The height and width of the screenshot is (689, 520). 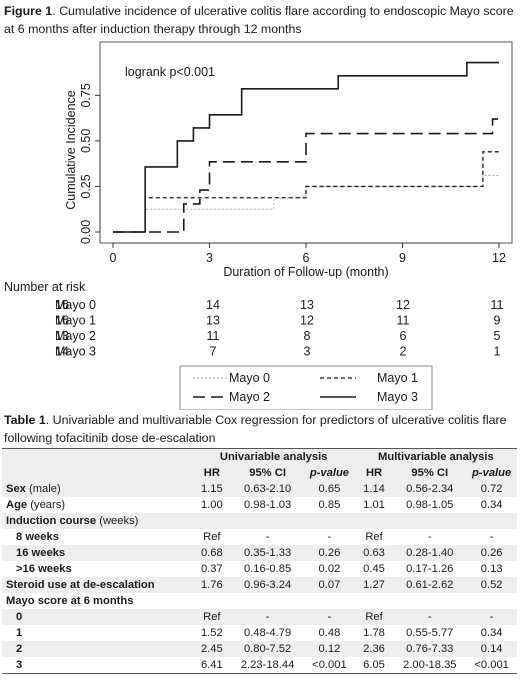 What do you see at coordinates (374, 664) in the screenshot?
I see `table-cell: 6.05` at bounding box center [374, 664].